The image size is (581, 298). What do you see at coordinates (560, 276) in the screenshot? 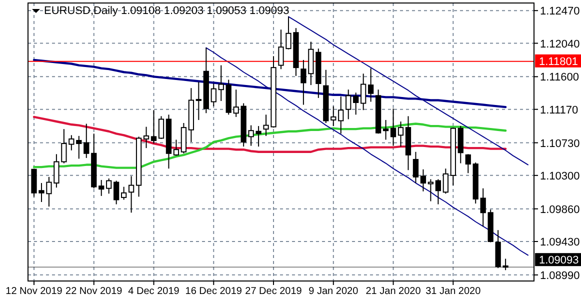
I see `y-tick-label: 1.08990` at bounding box center [560, 276].